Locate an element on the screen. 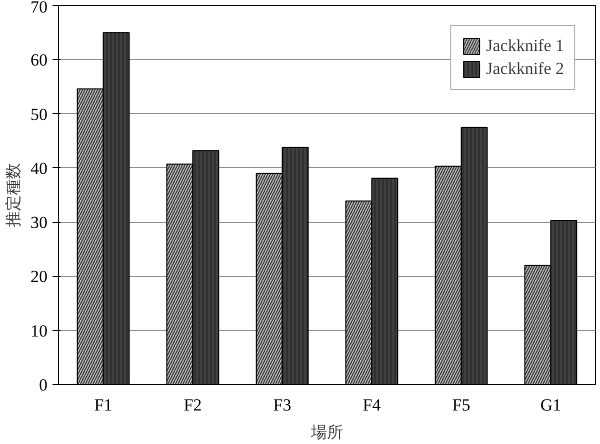 The width and height of the screenshot is (600, 444). y-tick-label: 0 is located at coordinates (43, 385).